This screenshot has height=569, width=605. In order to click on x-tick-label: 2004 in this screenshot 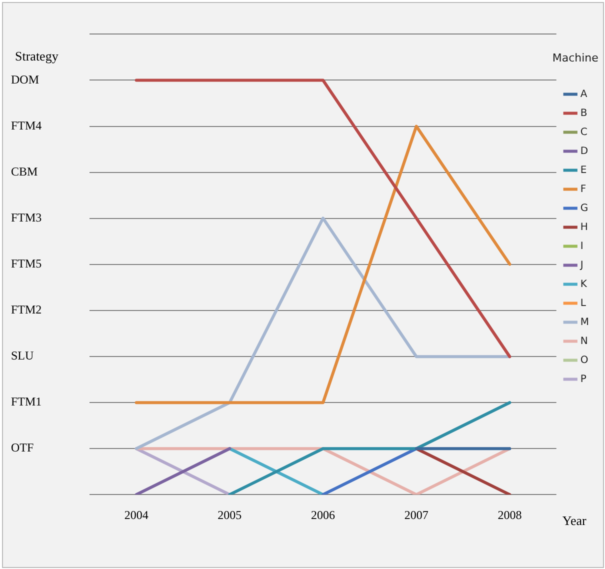, I will do `click(136, 515)`.